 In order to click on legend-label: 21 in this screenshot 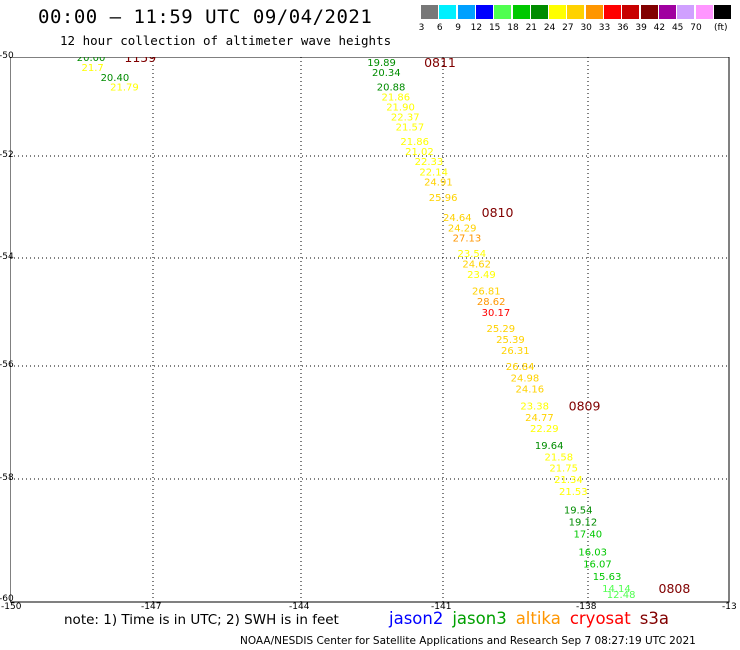, I will do `click(531, 28)`.